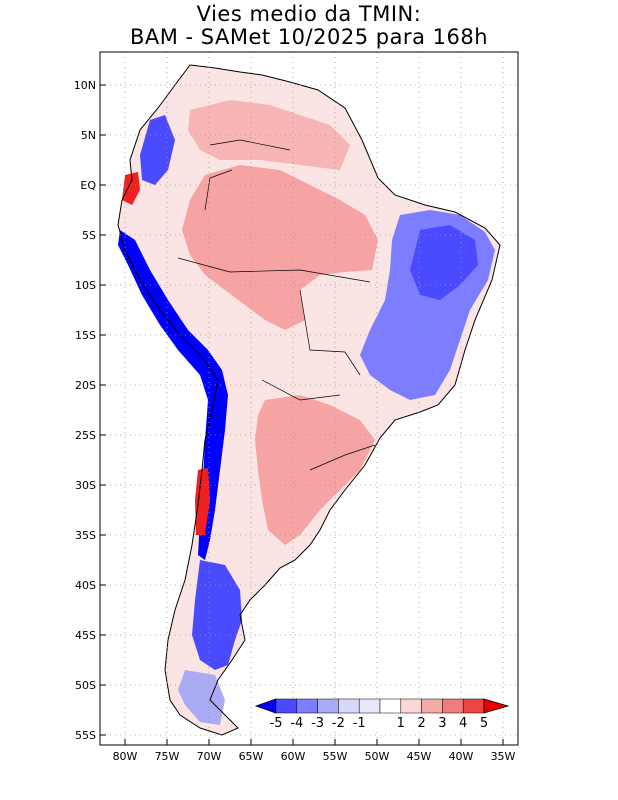 This screenshot has height=800, width=618. What do you see at coordinates (85, 385) in the screenshot?
I see `lat-tick: 20S` at bounding box center [85, 385].